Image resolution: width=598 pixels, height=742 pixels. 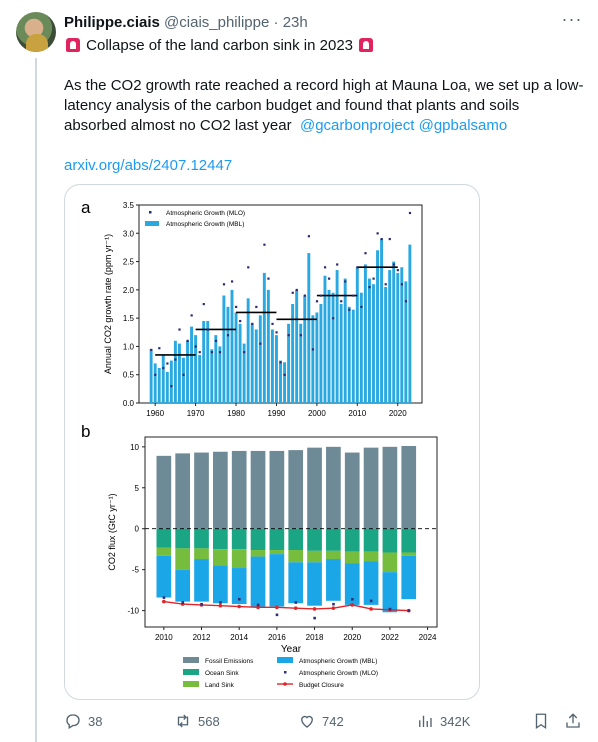 I want to click on avatar, so click(x=36, y=32).